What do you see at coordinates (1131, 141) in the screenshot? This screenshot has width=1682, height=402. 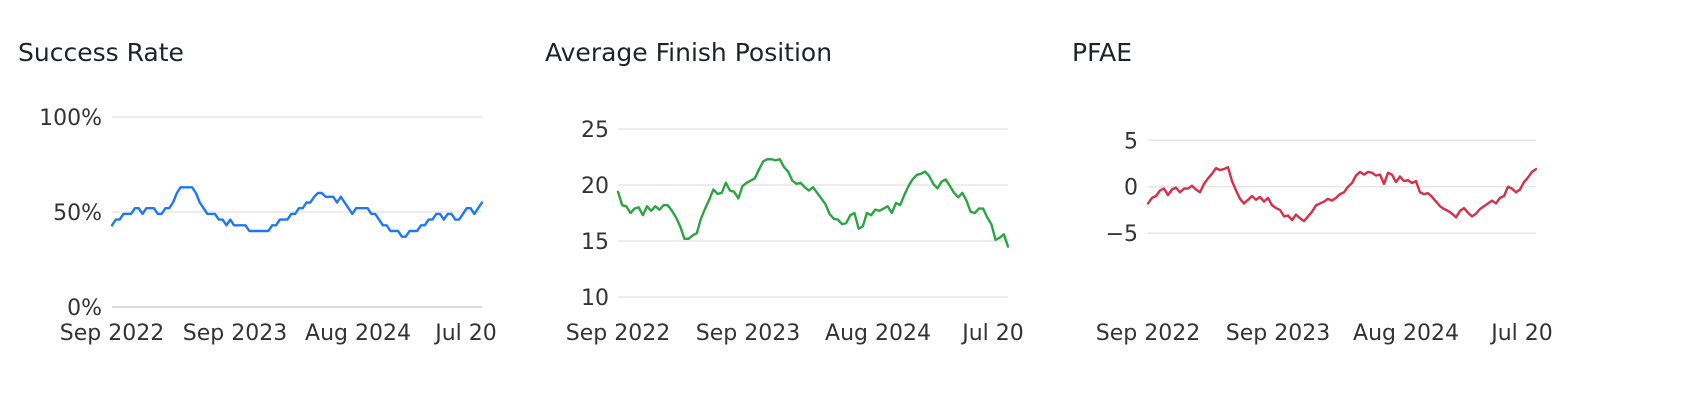 I see `pfae-y-tick-label: 5` at bounding box center [1131, 141].